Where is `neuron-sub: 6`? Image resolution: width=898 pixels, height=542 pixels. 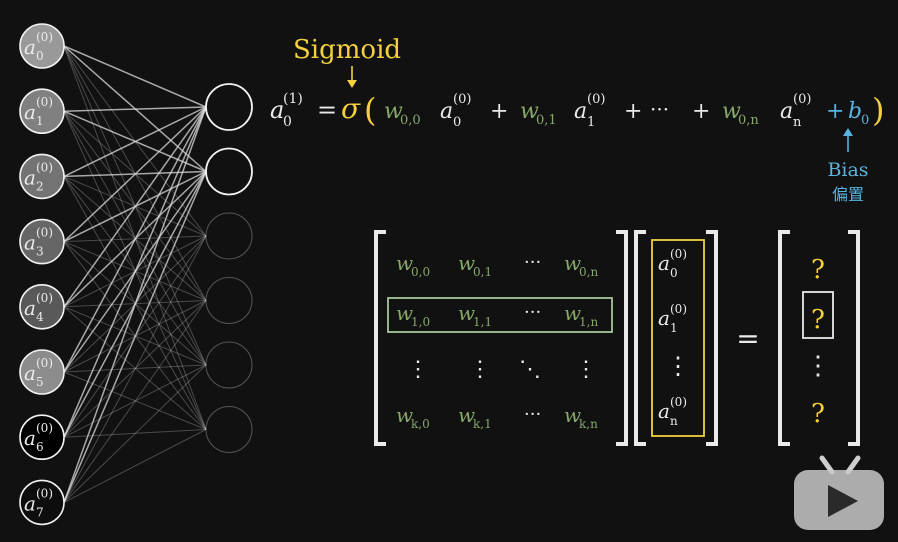
neuron-sub: 6 is located at coordinates (40, 447).